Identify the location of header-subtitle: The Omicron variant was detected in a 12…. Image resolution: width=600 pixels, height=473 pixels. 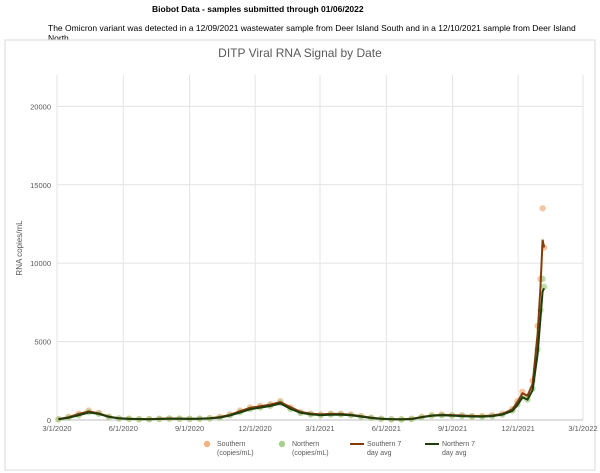
(312, 33).